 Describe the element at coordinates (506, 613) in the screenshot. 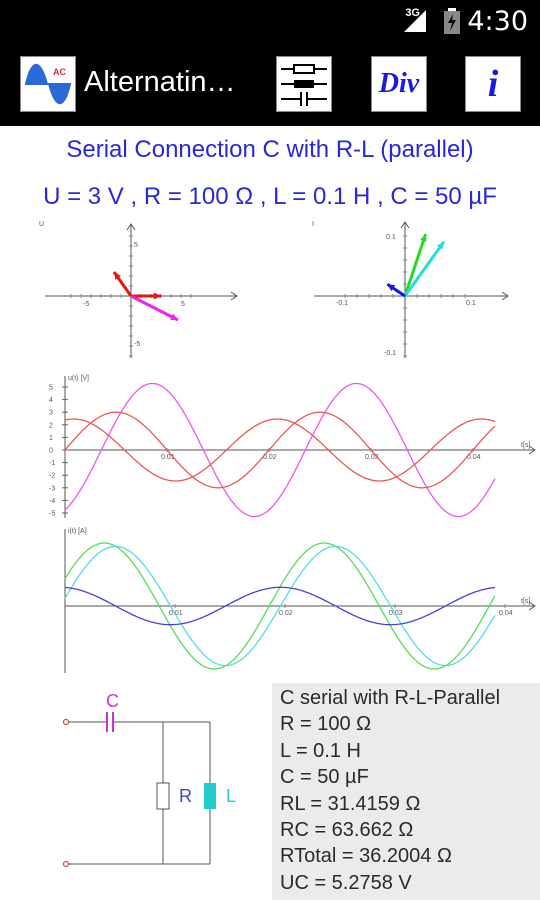

I see `current-chart-xtick: 0.04` at that location.